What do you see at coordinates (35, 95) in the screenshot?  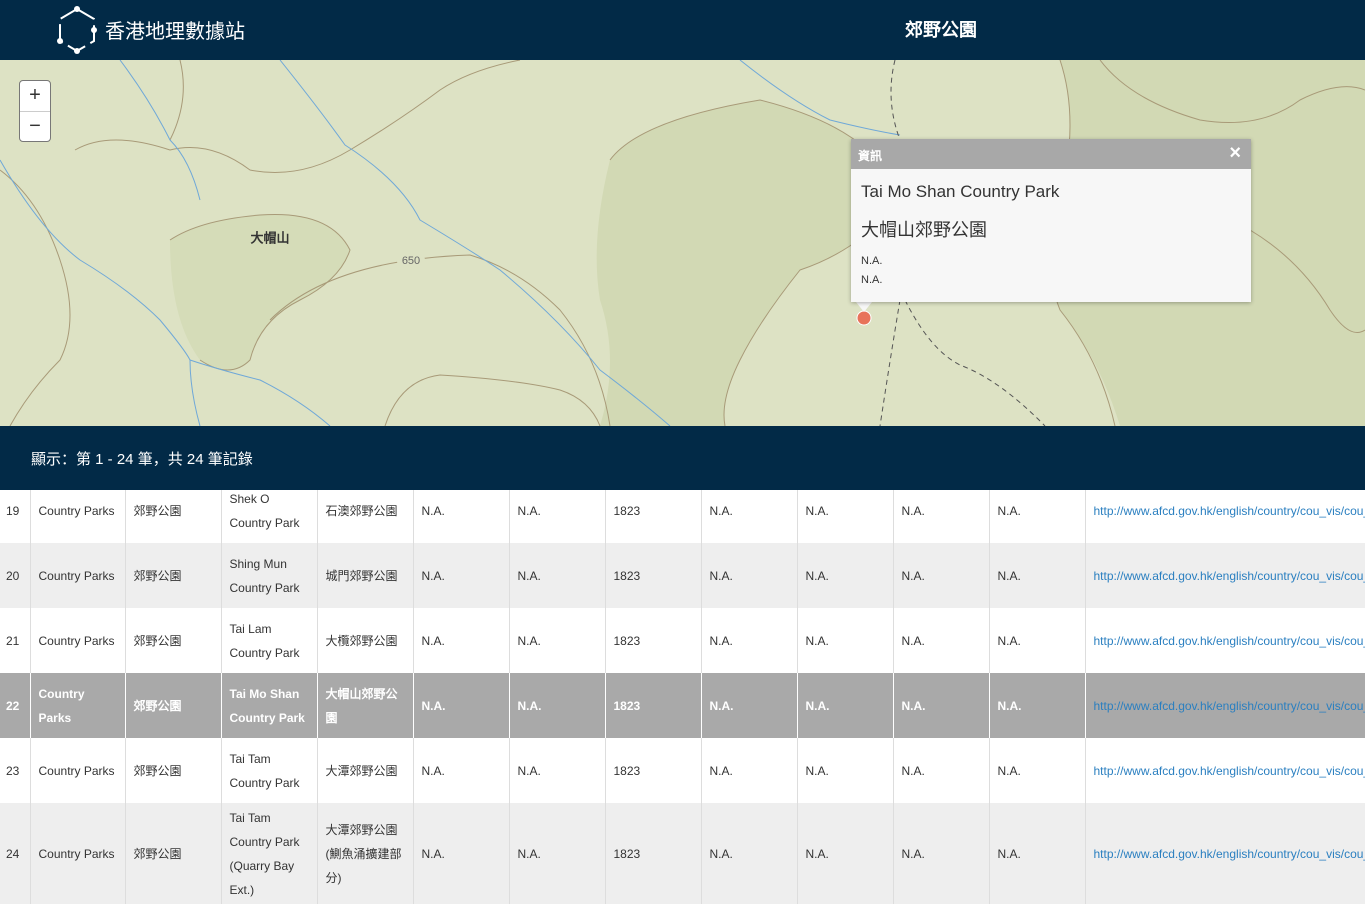 I see `zoom-in: +` at bounding box center [35, 95].